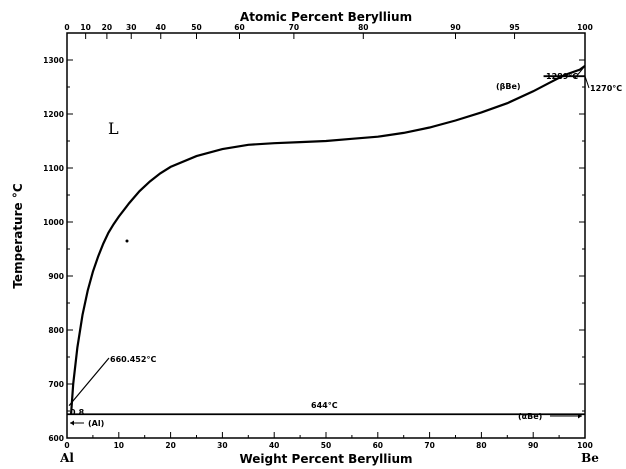 The image size is (626, 469). What do you see at coordinates (170, 445) in the screenshot?
I see `x-tick-label: 20` at bounding box center [170, 445].